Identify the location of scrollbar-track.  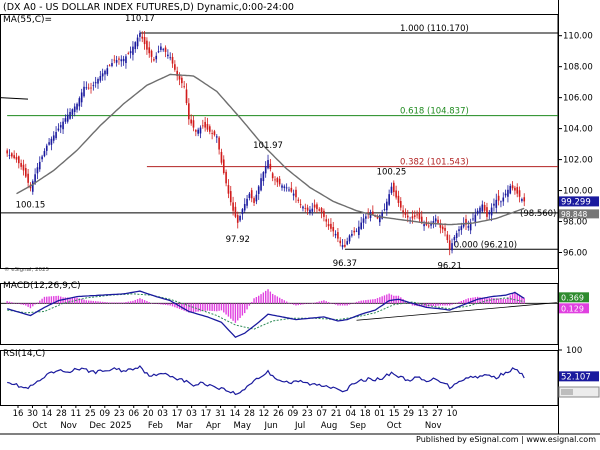
(579, 392).